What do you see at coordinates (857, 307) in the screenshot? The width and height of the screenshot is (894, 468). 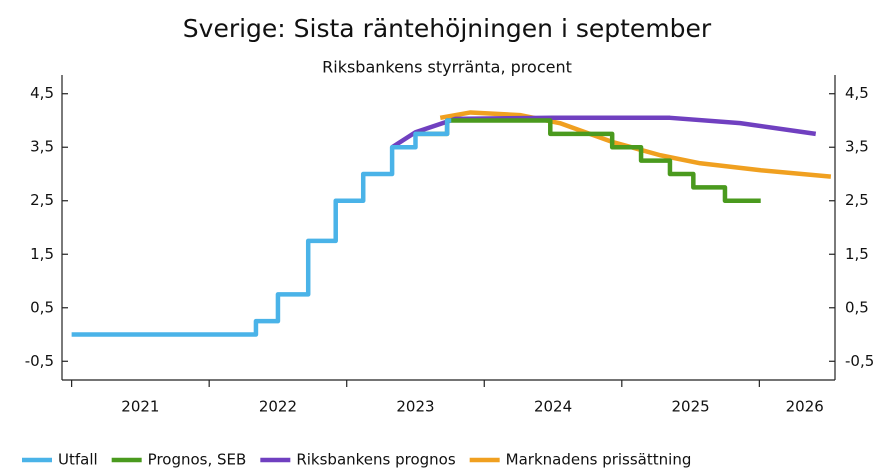 I see `y2-tick-label: 0,5` at bounding box center [857, 307].